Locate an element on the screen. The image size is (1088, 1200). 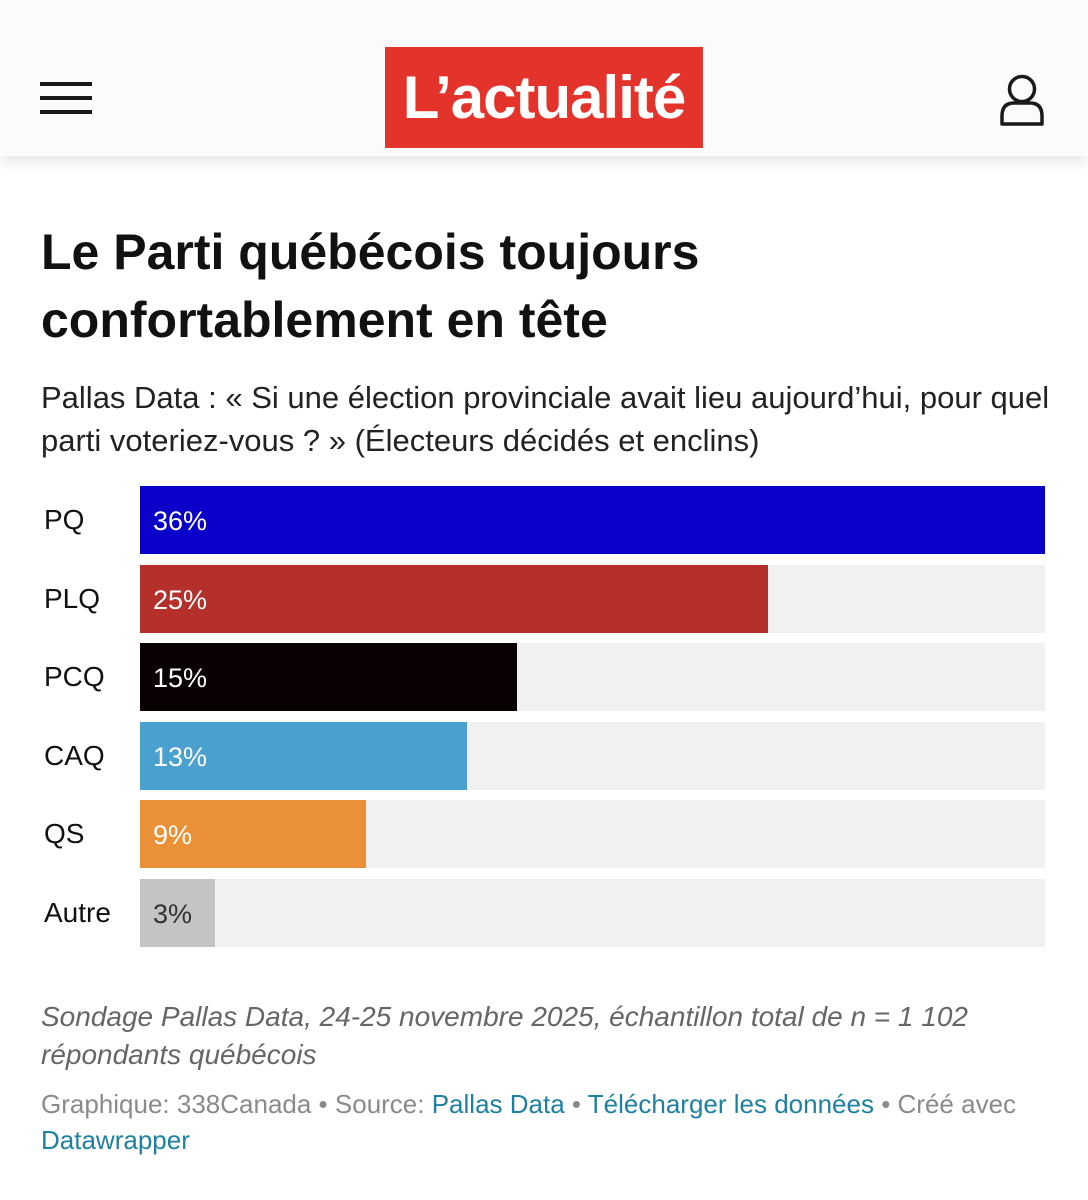
category-label: PLQ is located at coordinates (72, 598).